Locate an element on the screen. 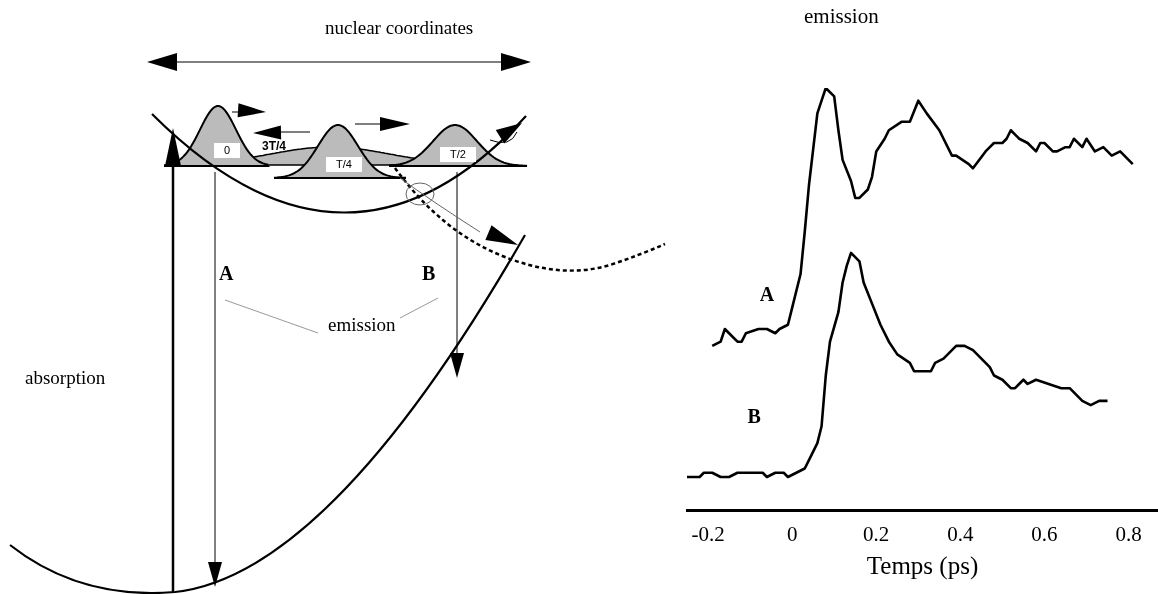 This screenshot has width=1158, height=594. text: 3T/4 is located at coordinates (274, 146).